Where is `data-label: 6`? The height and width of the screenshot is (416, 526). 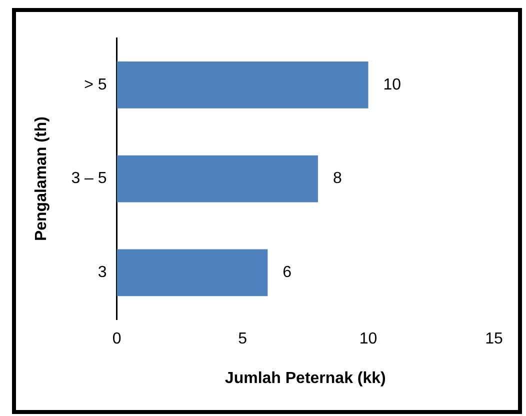
data-label: 6 is located at coordinates (287, 273).